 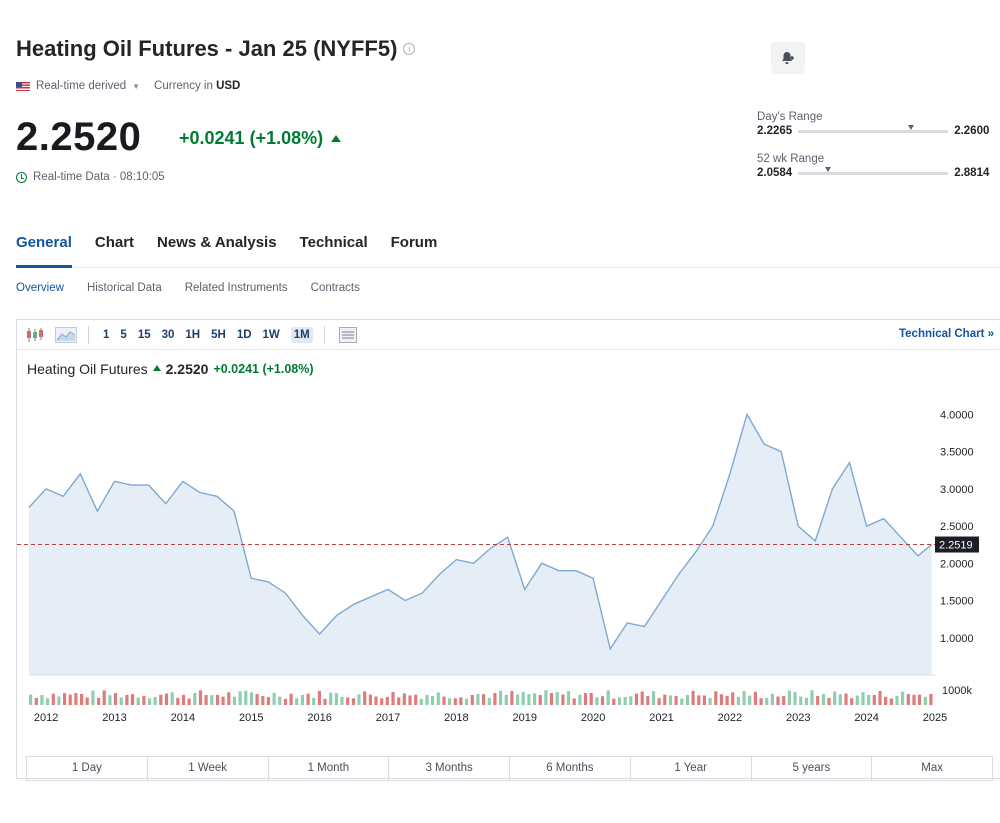 I want to click on info-icon: i, so click(x=409, y=49).